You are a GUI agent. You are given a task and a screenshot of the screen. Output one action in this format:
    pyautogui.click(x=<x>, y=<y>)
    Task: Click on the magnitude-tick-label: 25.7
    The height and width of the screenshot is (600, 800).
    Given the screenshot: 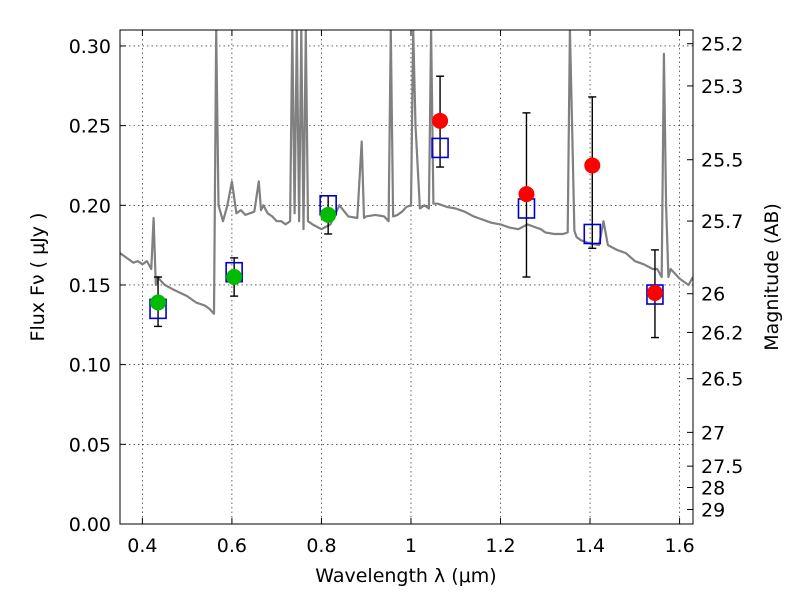 What is the action you would take?
    pyautogui.click(x=722, y=222)
    